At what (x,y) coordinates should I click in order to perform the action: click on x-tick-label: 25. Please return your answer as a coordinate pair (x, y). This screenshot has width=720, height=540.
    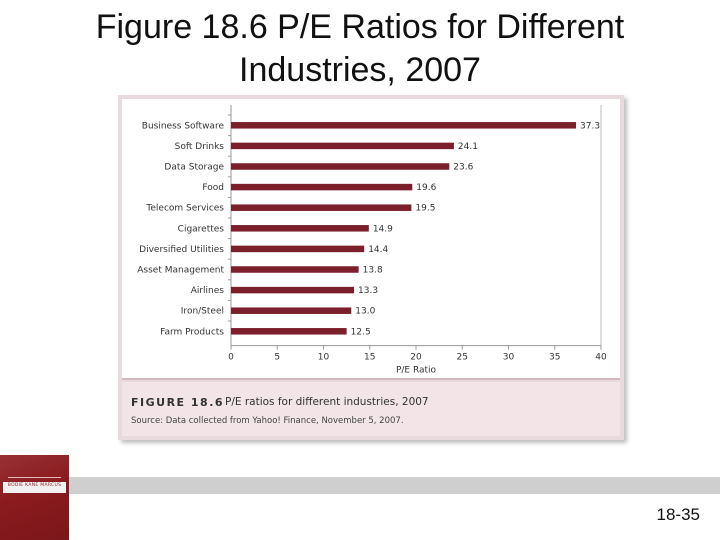
    Looking at the image, I should click on (462, 358).